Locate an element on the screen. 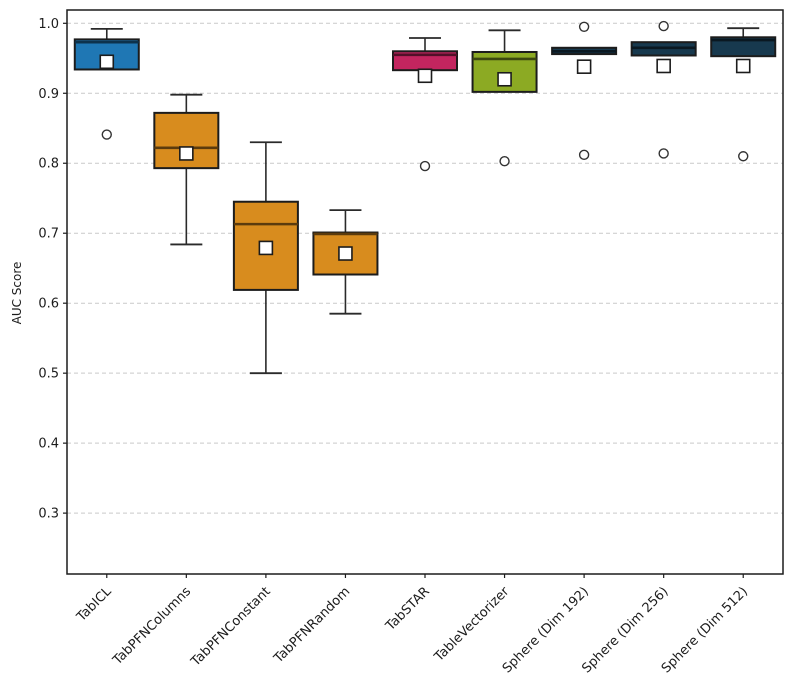 The height and width of the screenshot is (698, 797). y-axis-label: AUC Score is located at coordinates (17, 293).